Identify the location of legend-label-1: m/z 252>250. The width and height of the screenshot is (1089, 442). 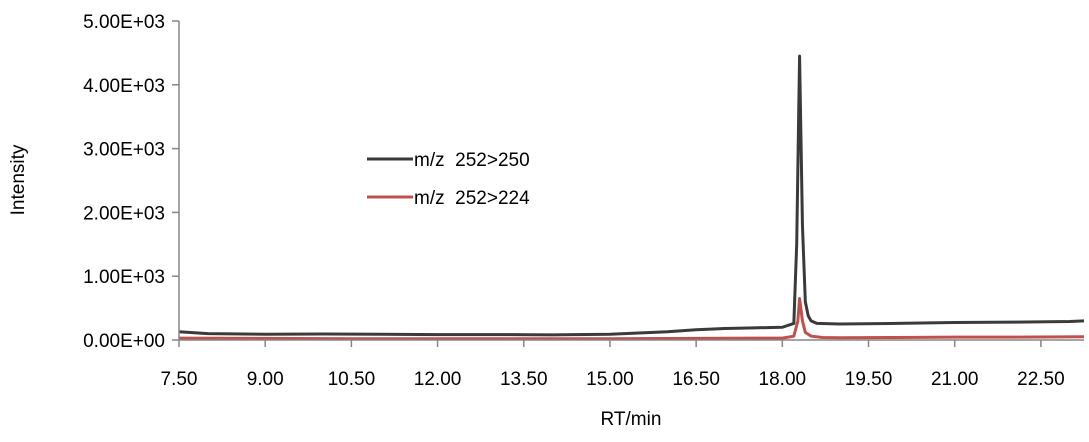
(472, 160).